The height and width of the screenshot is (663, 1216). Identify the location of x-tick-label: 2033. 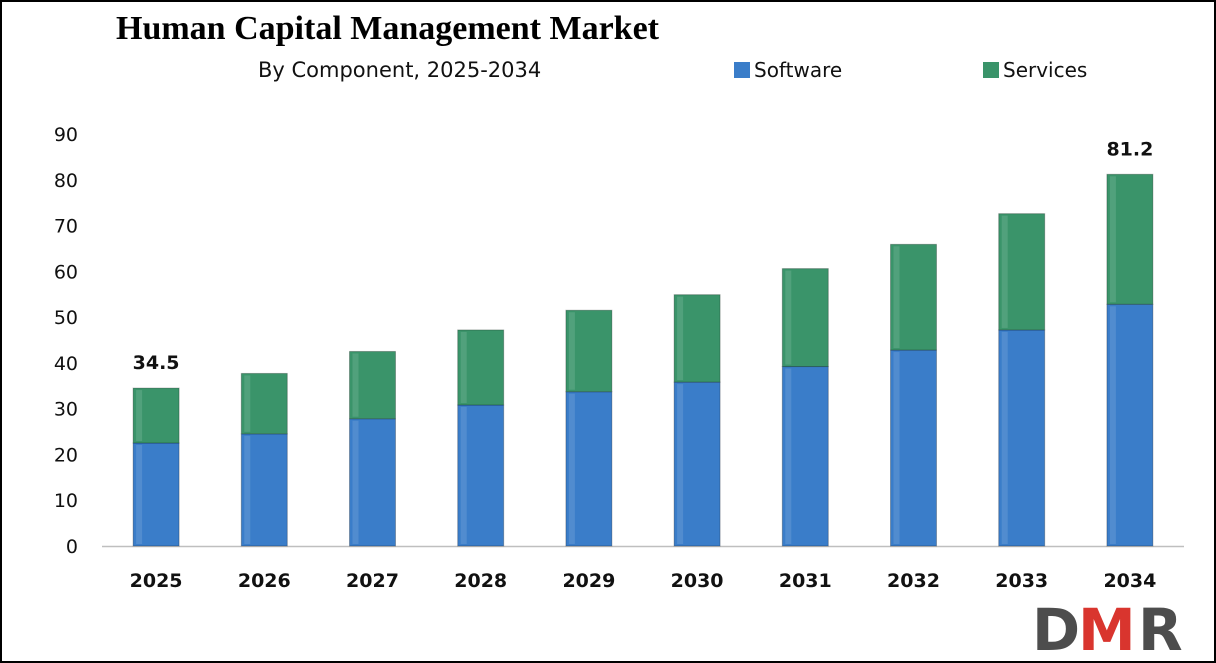
(1021, 581).